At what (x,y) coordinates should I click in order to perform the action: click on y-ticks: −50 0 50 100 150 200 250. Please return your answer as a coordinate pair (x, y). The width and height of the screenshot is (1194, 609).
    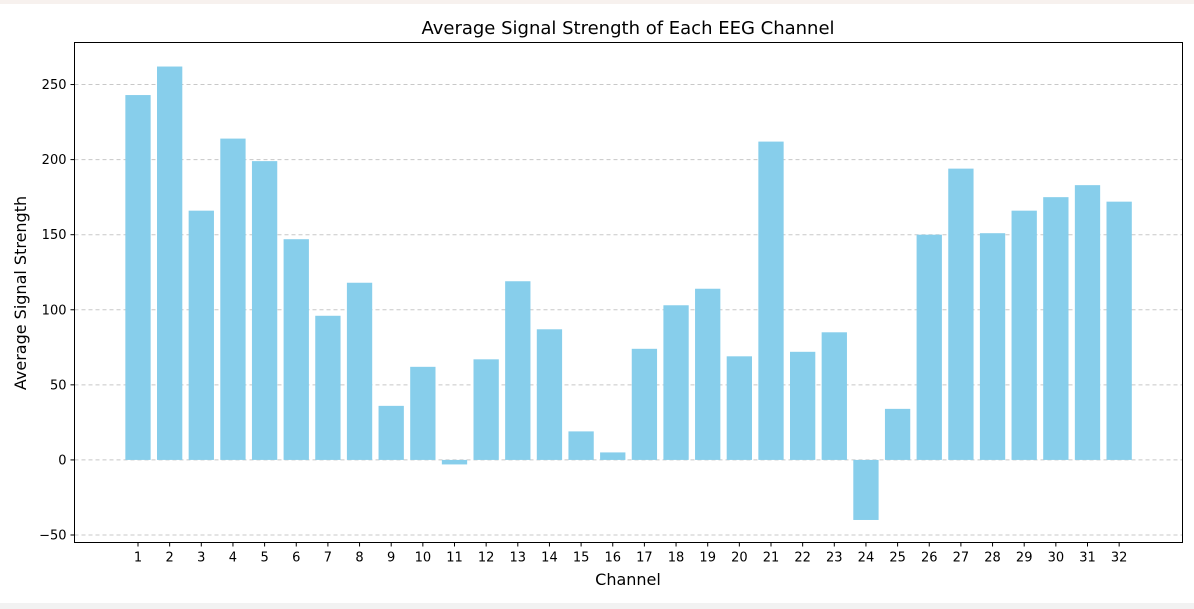
    Looking at the image, I should click on (57, 310).